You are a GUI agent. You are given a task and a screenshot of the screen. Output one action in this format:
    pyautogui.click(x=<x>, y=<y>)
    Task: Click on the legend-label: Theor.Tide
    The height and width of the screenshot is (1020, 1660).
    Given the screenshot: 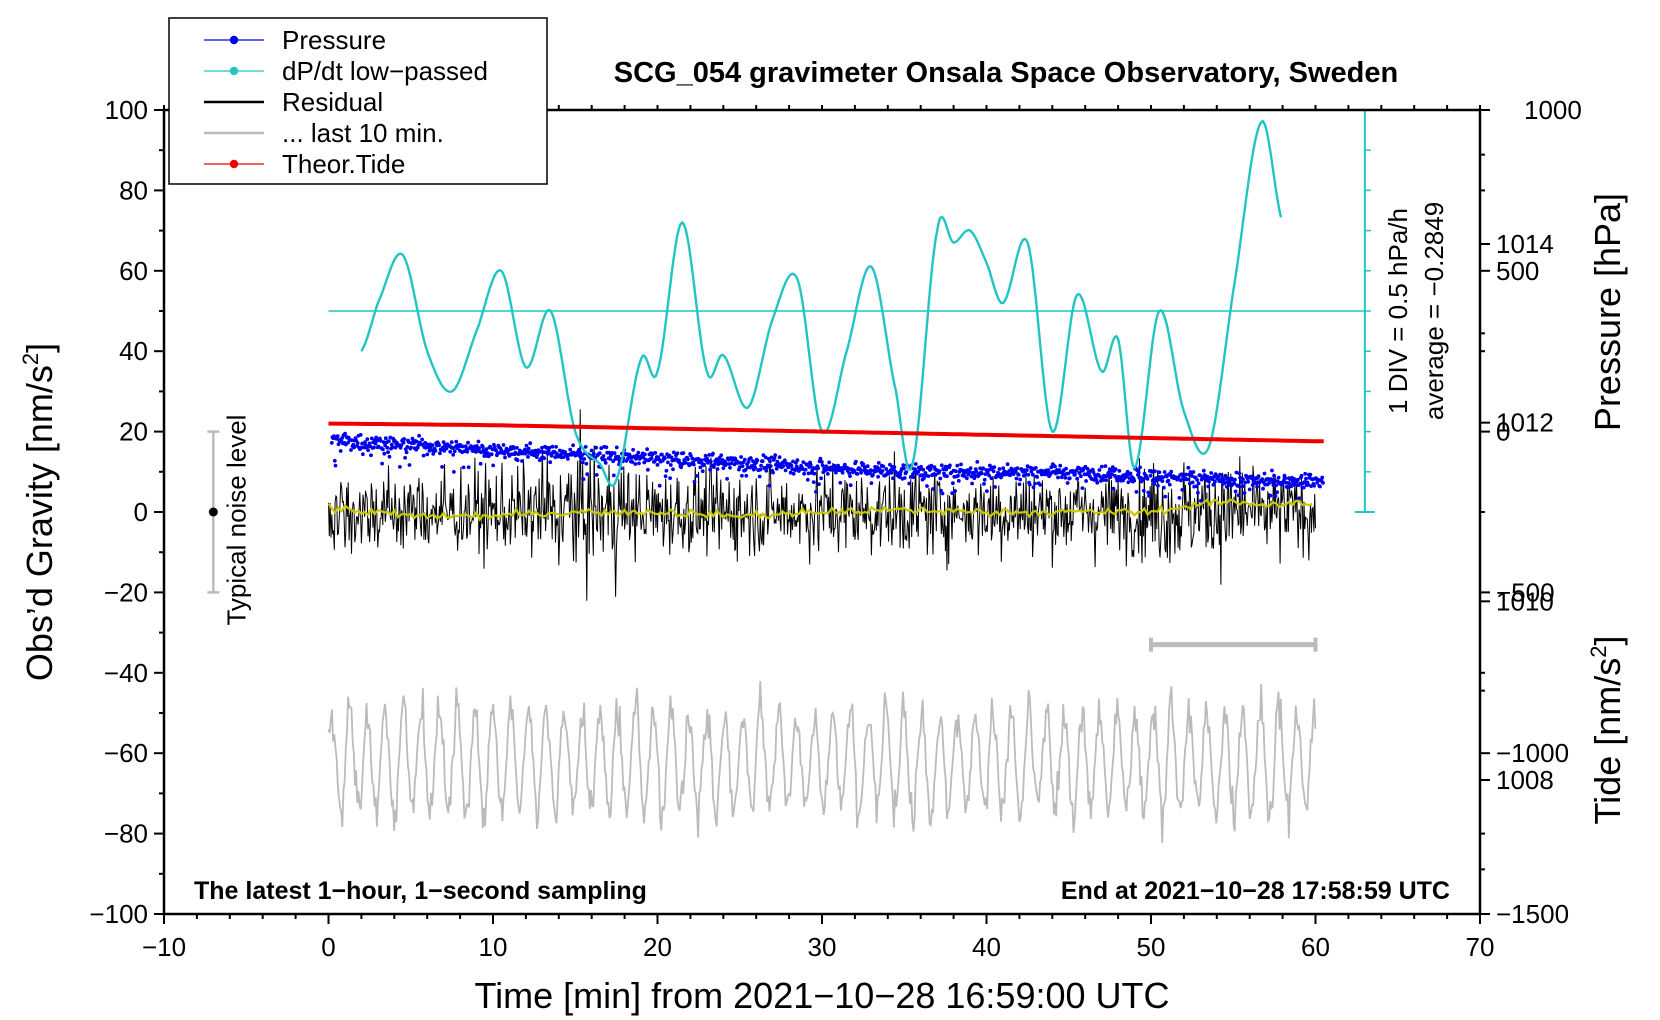 What is the action you would take?
    pyautogui.click(x=343, y=164)
    